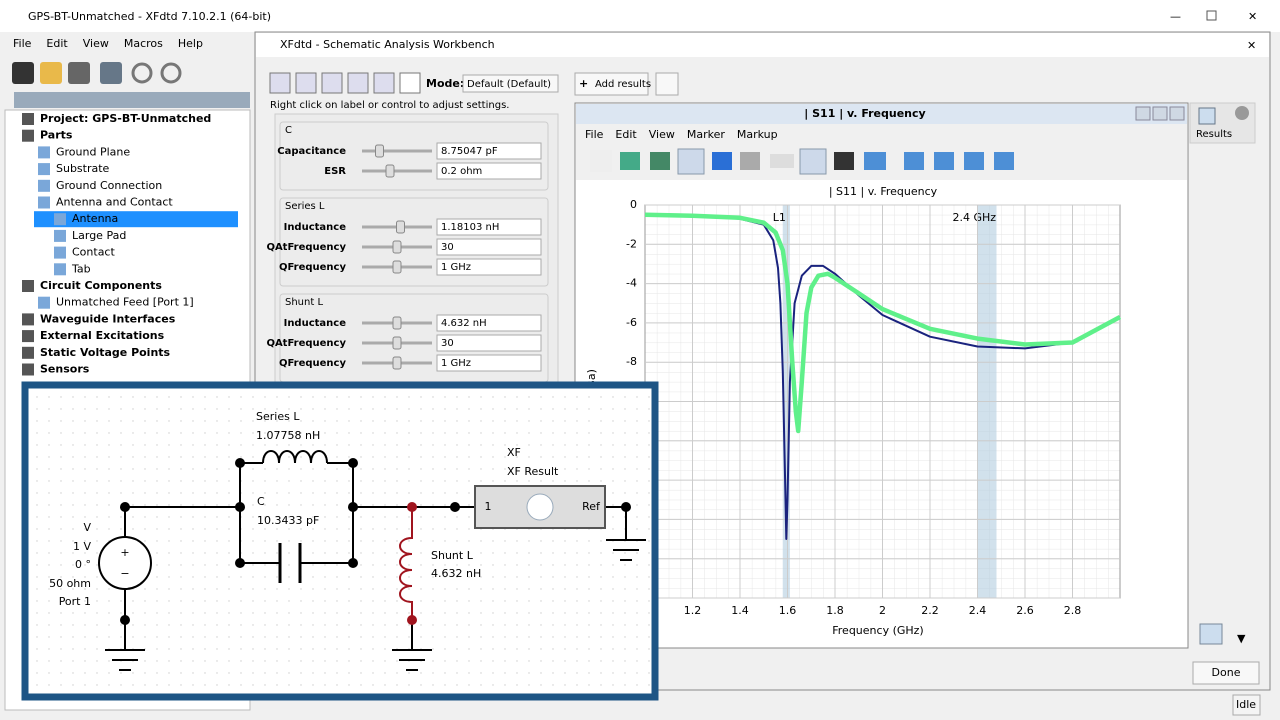 Image resolution: width=1280 pixels, height=720 pixels. Describe the element at coordinates (81, 268) in the screenshot. I see `tree-item: Tab` at that location.